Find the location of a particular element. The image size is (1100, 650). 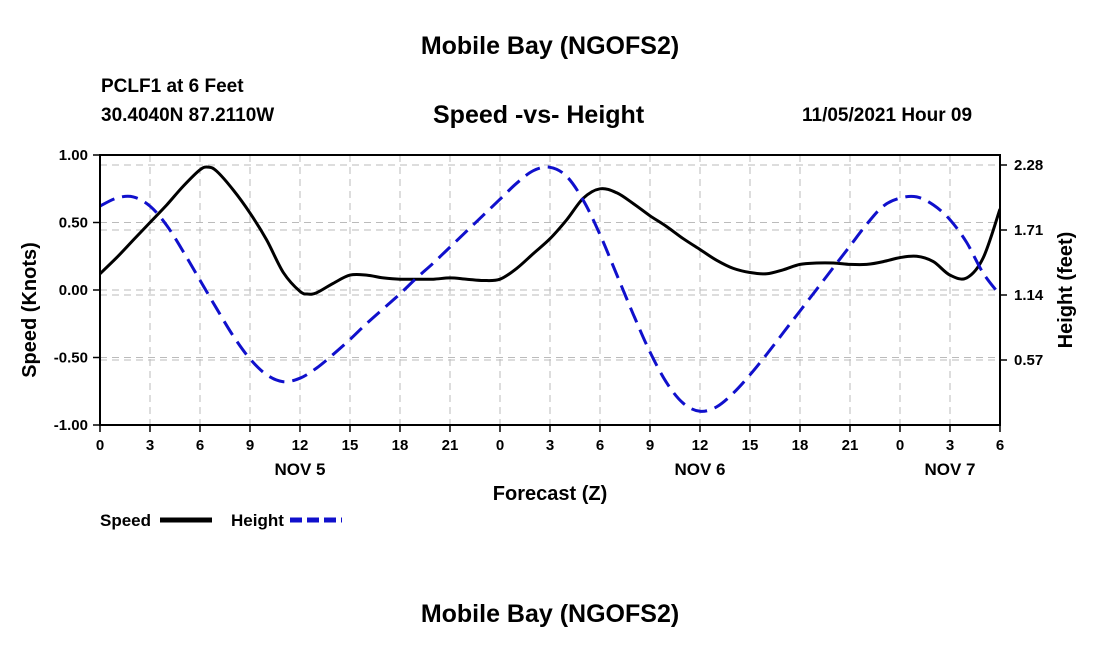

chart-title: Mobile Bay (NGOFS2) is located at coordinates (550, 46).